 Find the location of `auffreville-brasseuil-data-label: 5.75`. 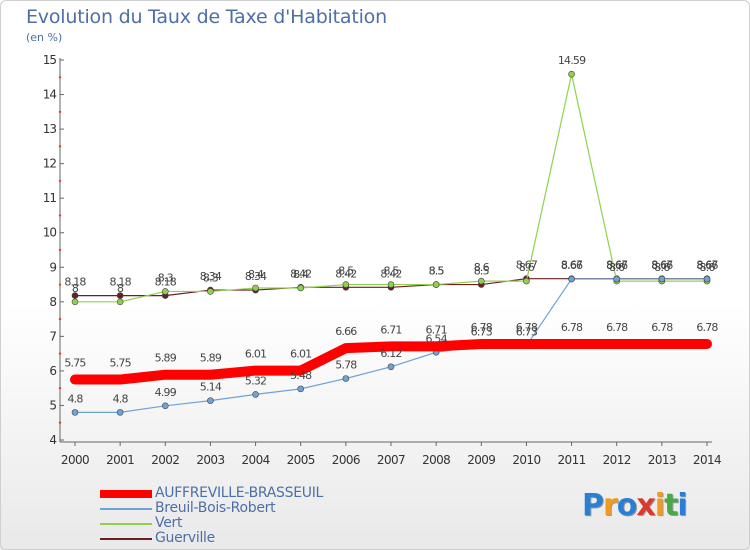

auffreville-brasseuil-data-label: 5.75 is located at coordinates (120, 363).